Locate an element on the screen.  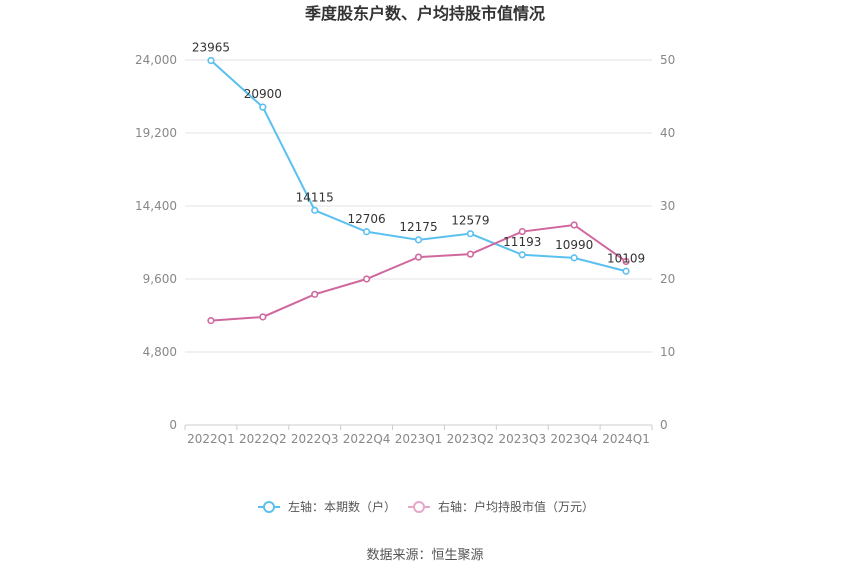
y-left-tick-label: 14,400 is located at coordinates (156, 206).